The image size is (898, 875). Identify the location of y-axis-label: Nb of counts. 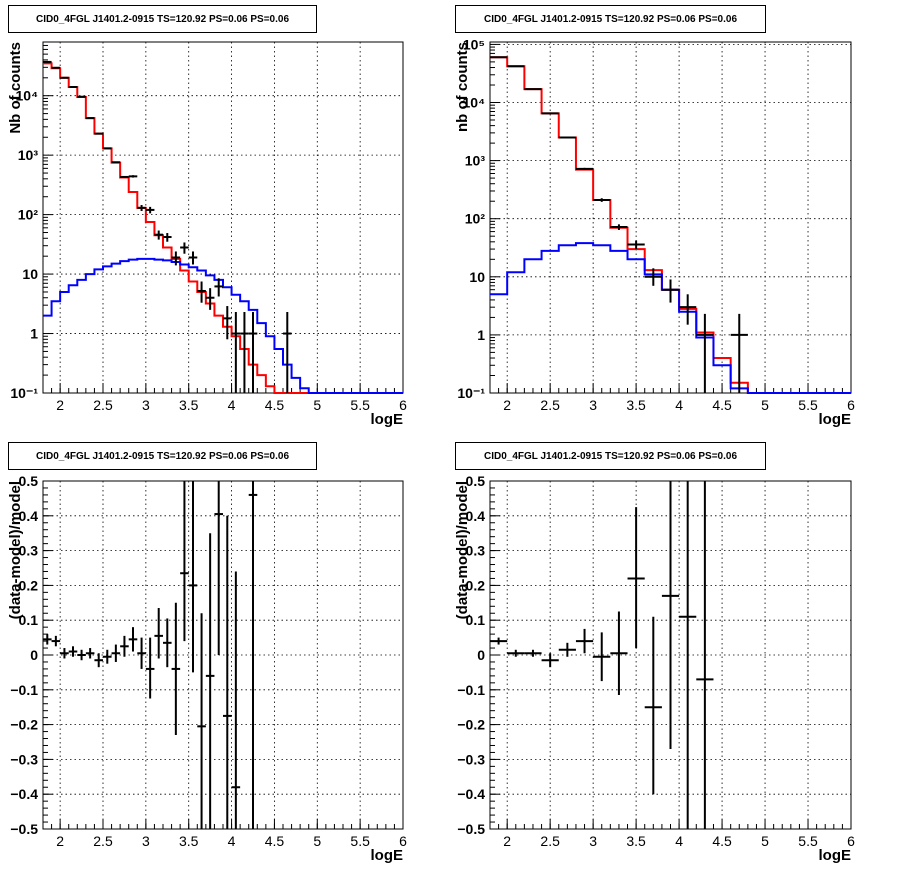
(15, 88).